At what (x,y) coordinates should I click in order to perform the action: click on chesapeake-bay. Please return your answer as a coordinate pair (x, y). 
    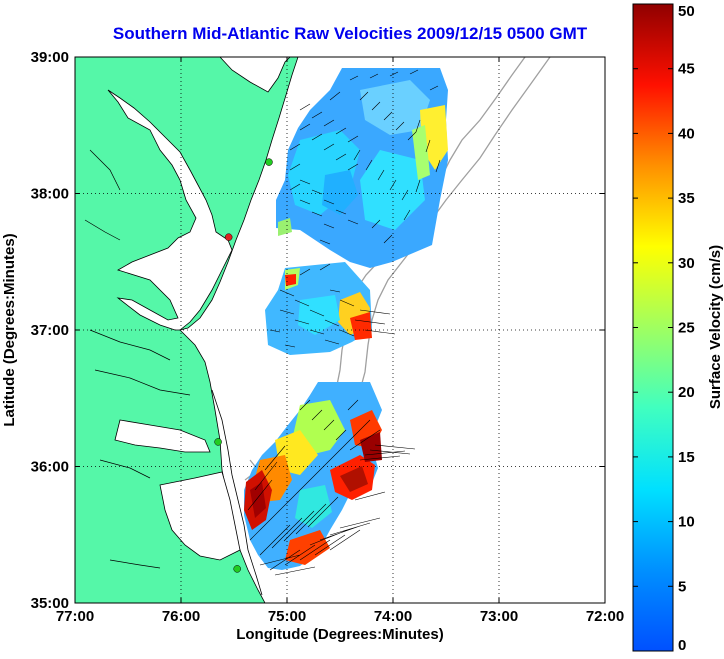
    Looking at the image, I should click on (170, 210).